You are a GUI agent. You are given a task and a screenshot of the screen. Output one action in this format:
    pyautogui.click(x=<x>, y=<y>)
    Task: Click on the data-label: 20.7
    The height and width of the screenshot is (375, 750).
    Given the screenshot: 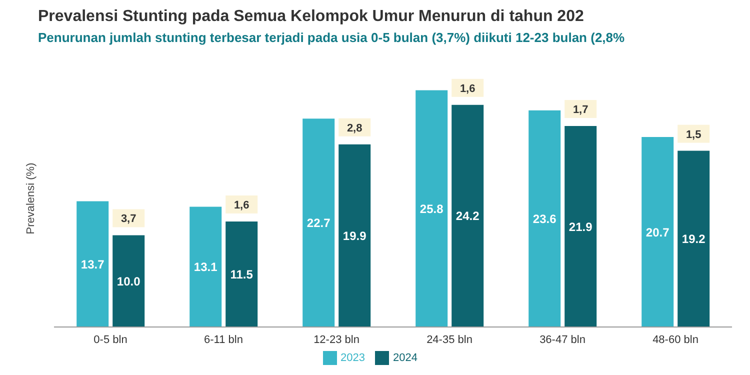 What is the action you would take?
    pyautogui.click(x=658, y=232)
    